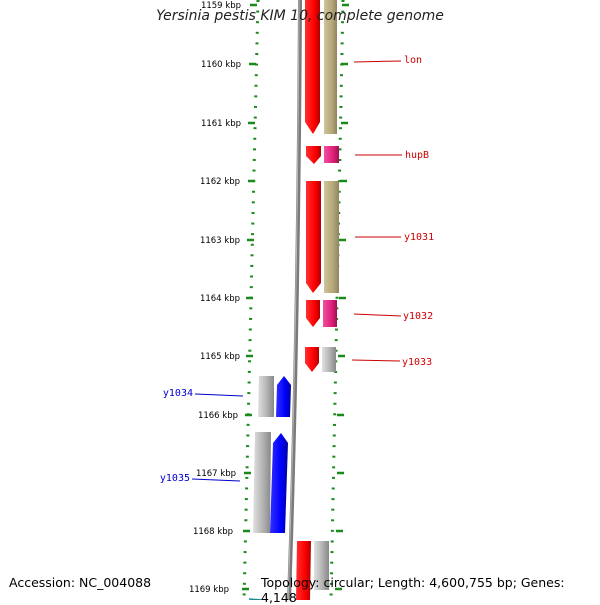 Image resolution: width=600 pixels, height=605 pixels. What do you see at coordinates (178, 393) in the screenshot?
I see `gene-label-y1034: y1034` at bounding box center [178, 393].